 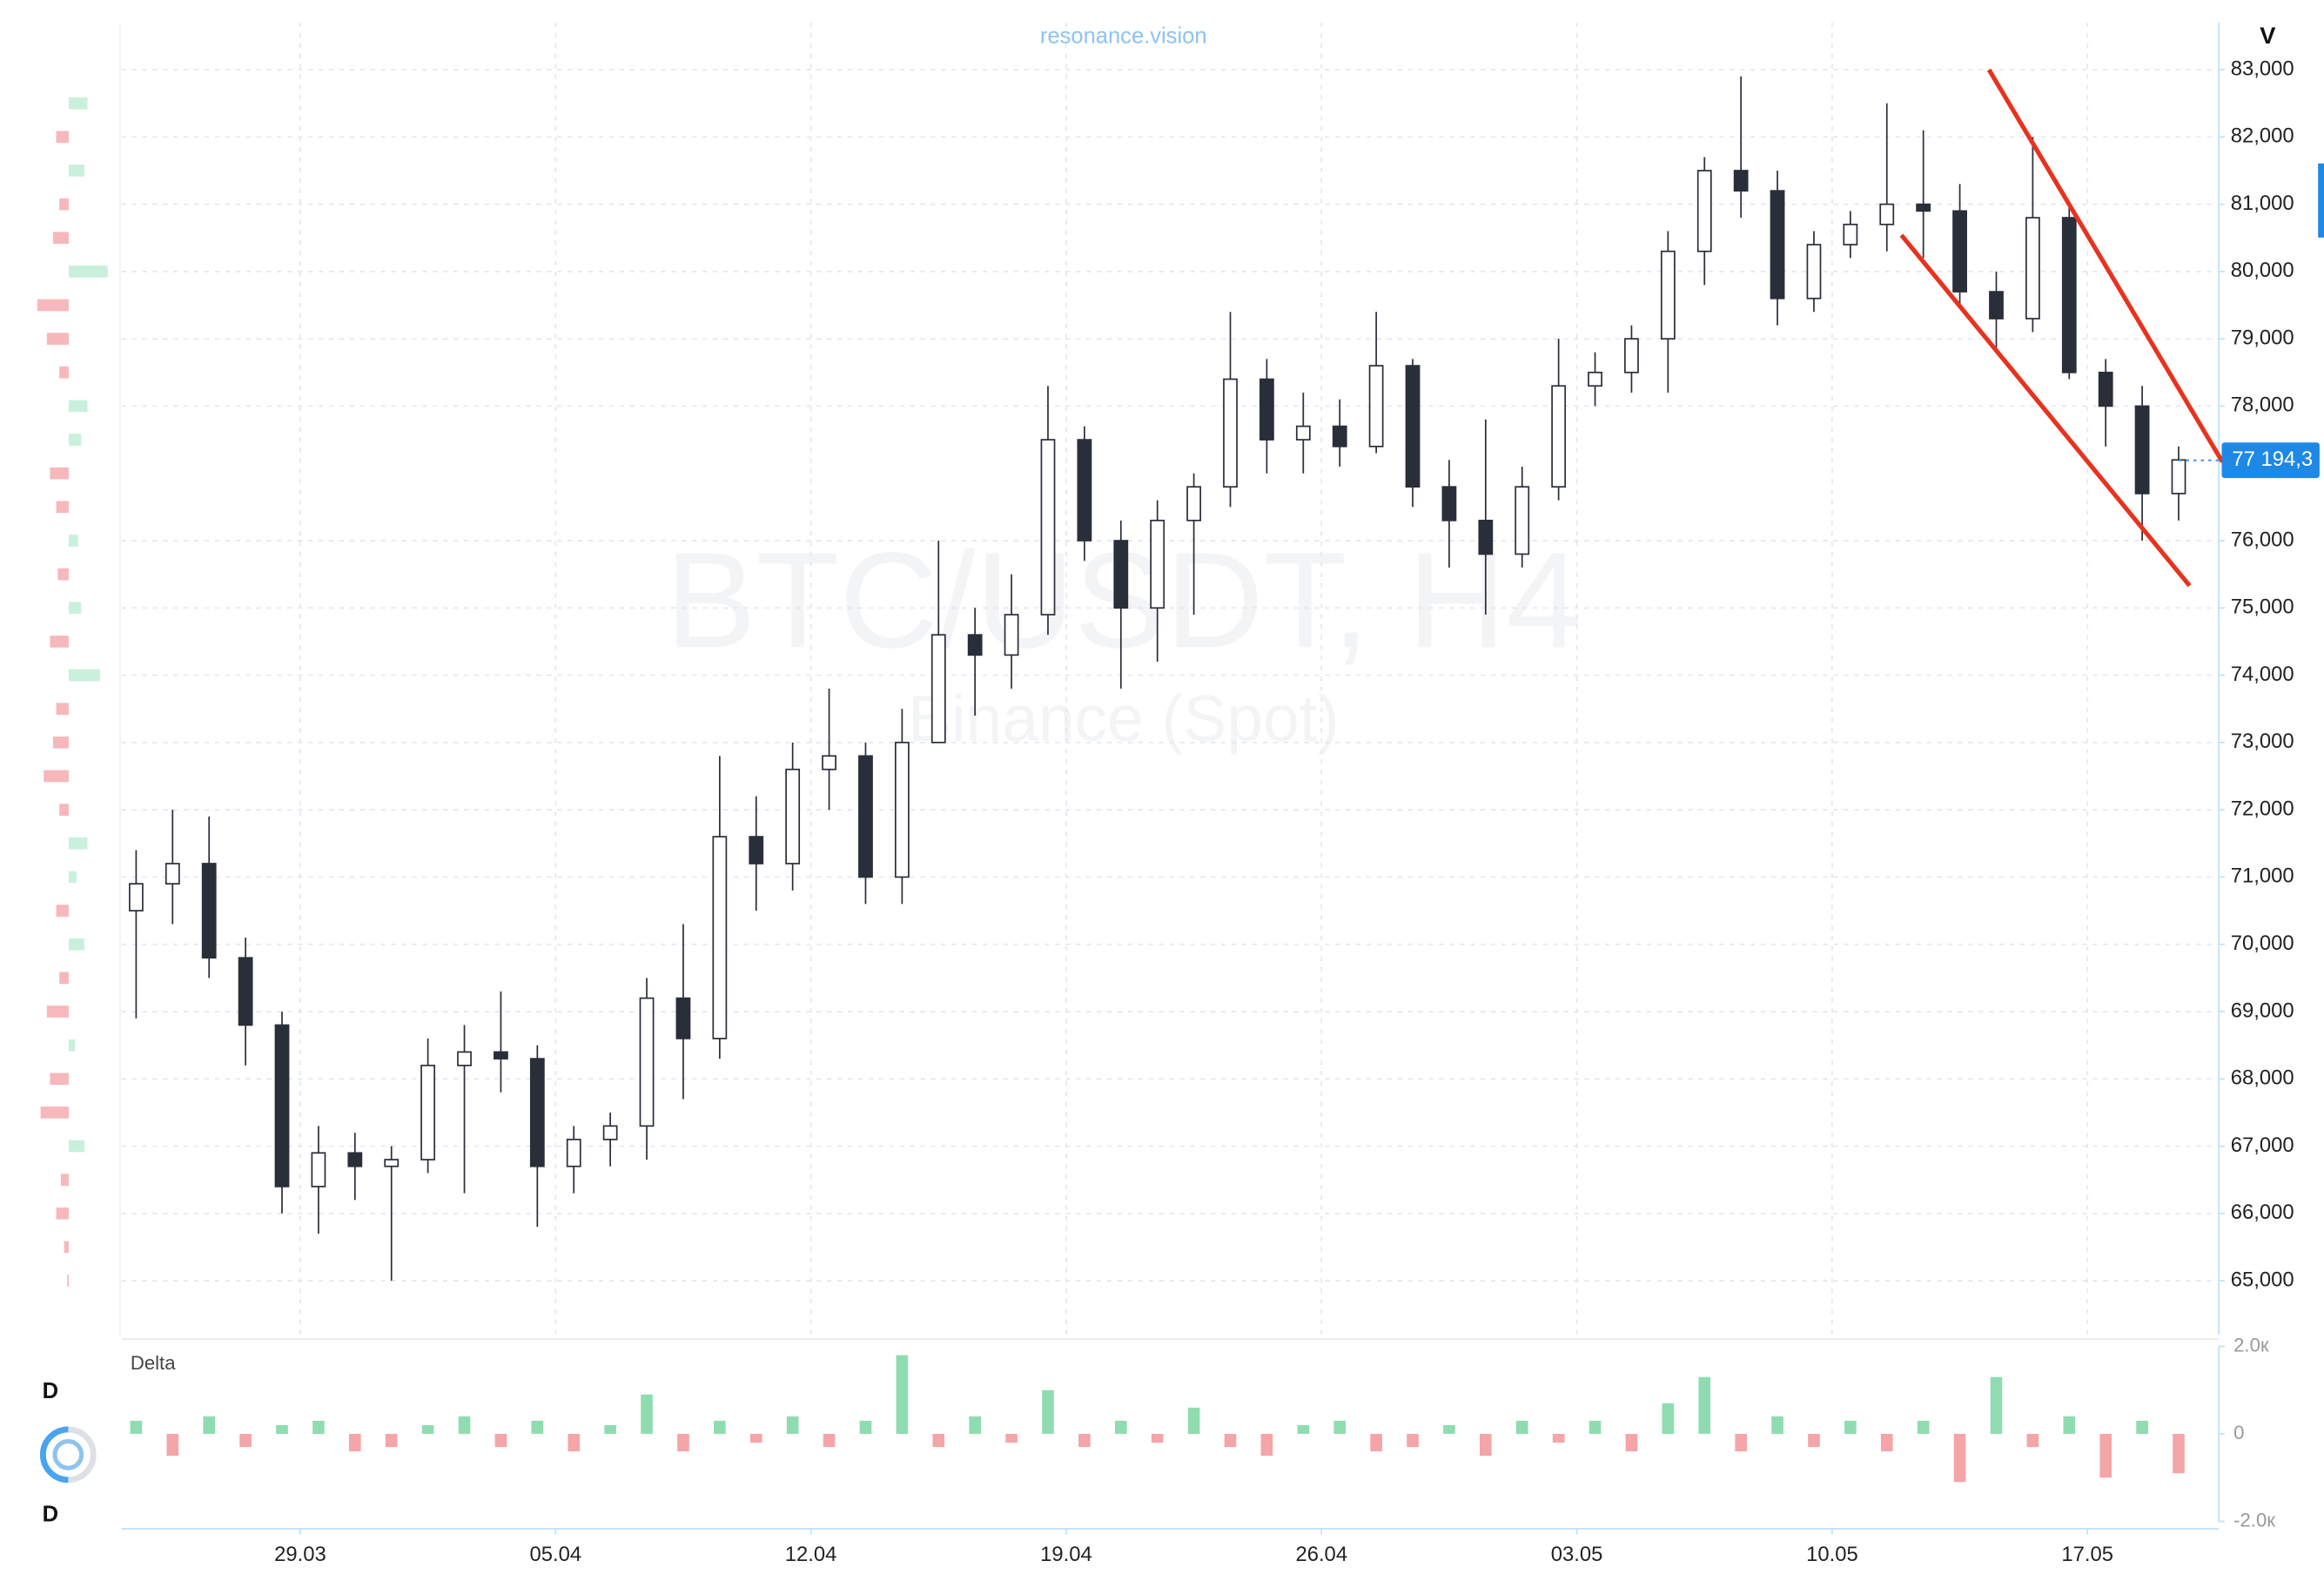 I want to click on indicator-icon-inner, so click(x=68, y=1454).